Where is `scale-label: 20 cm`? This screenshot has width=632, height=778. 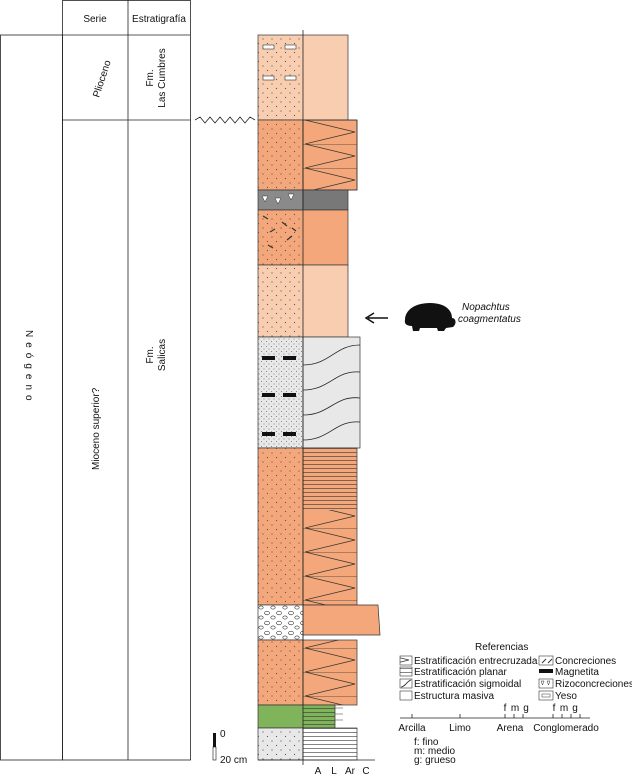 scale-label: 20 cm is located at coordinates (233, 760).